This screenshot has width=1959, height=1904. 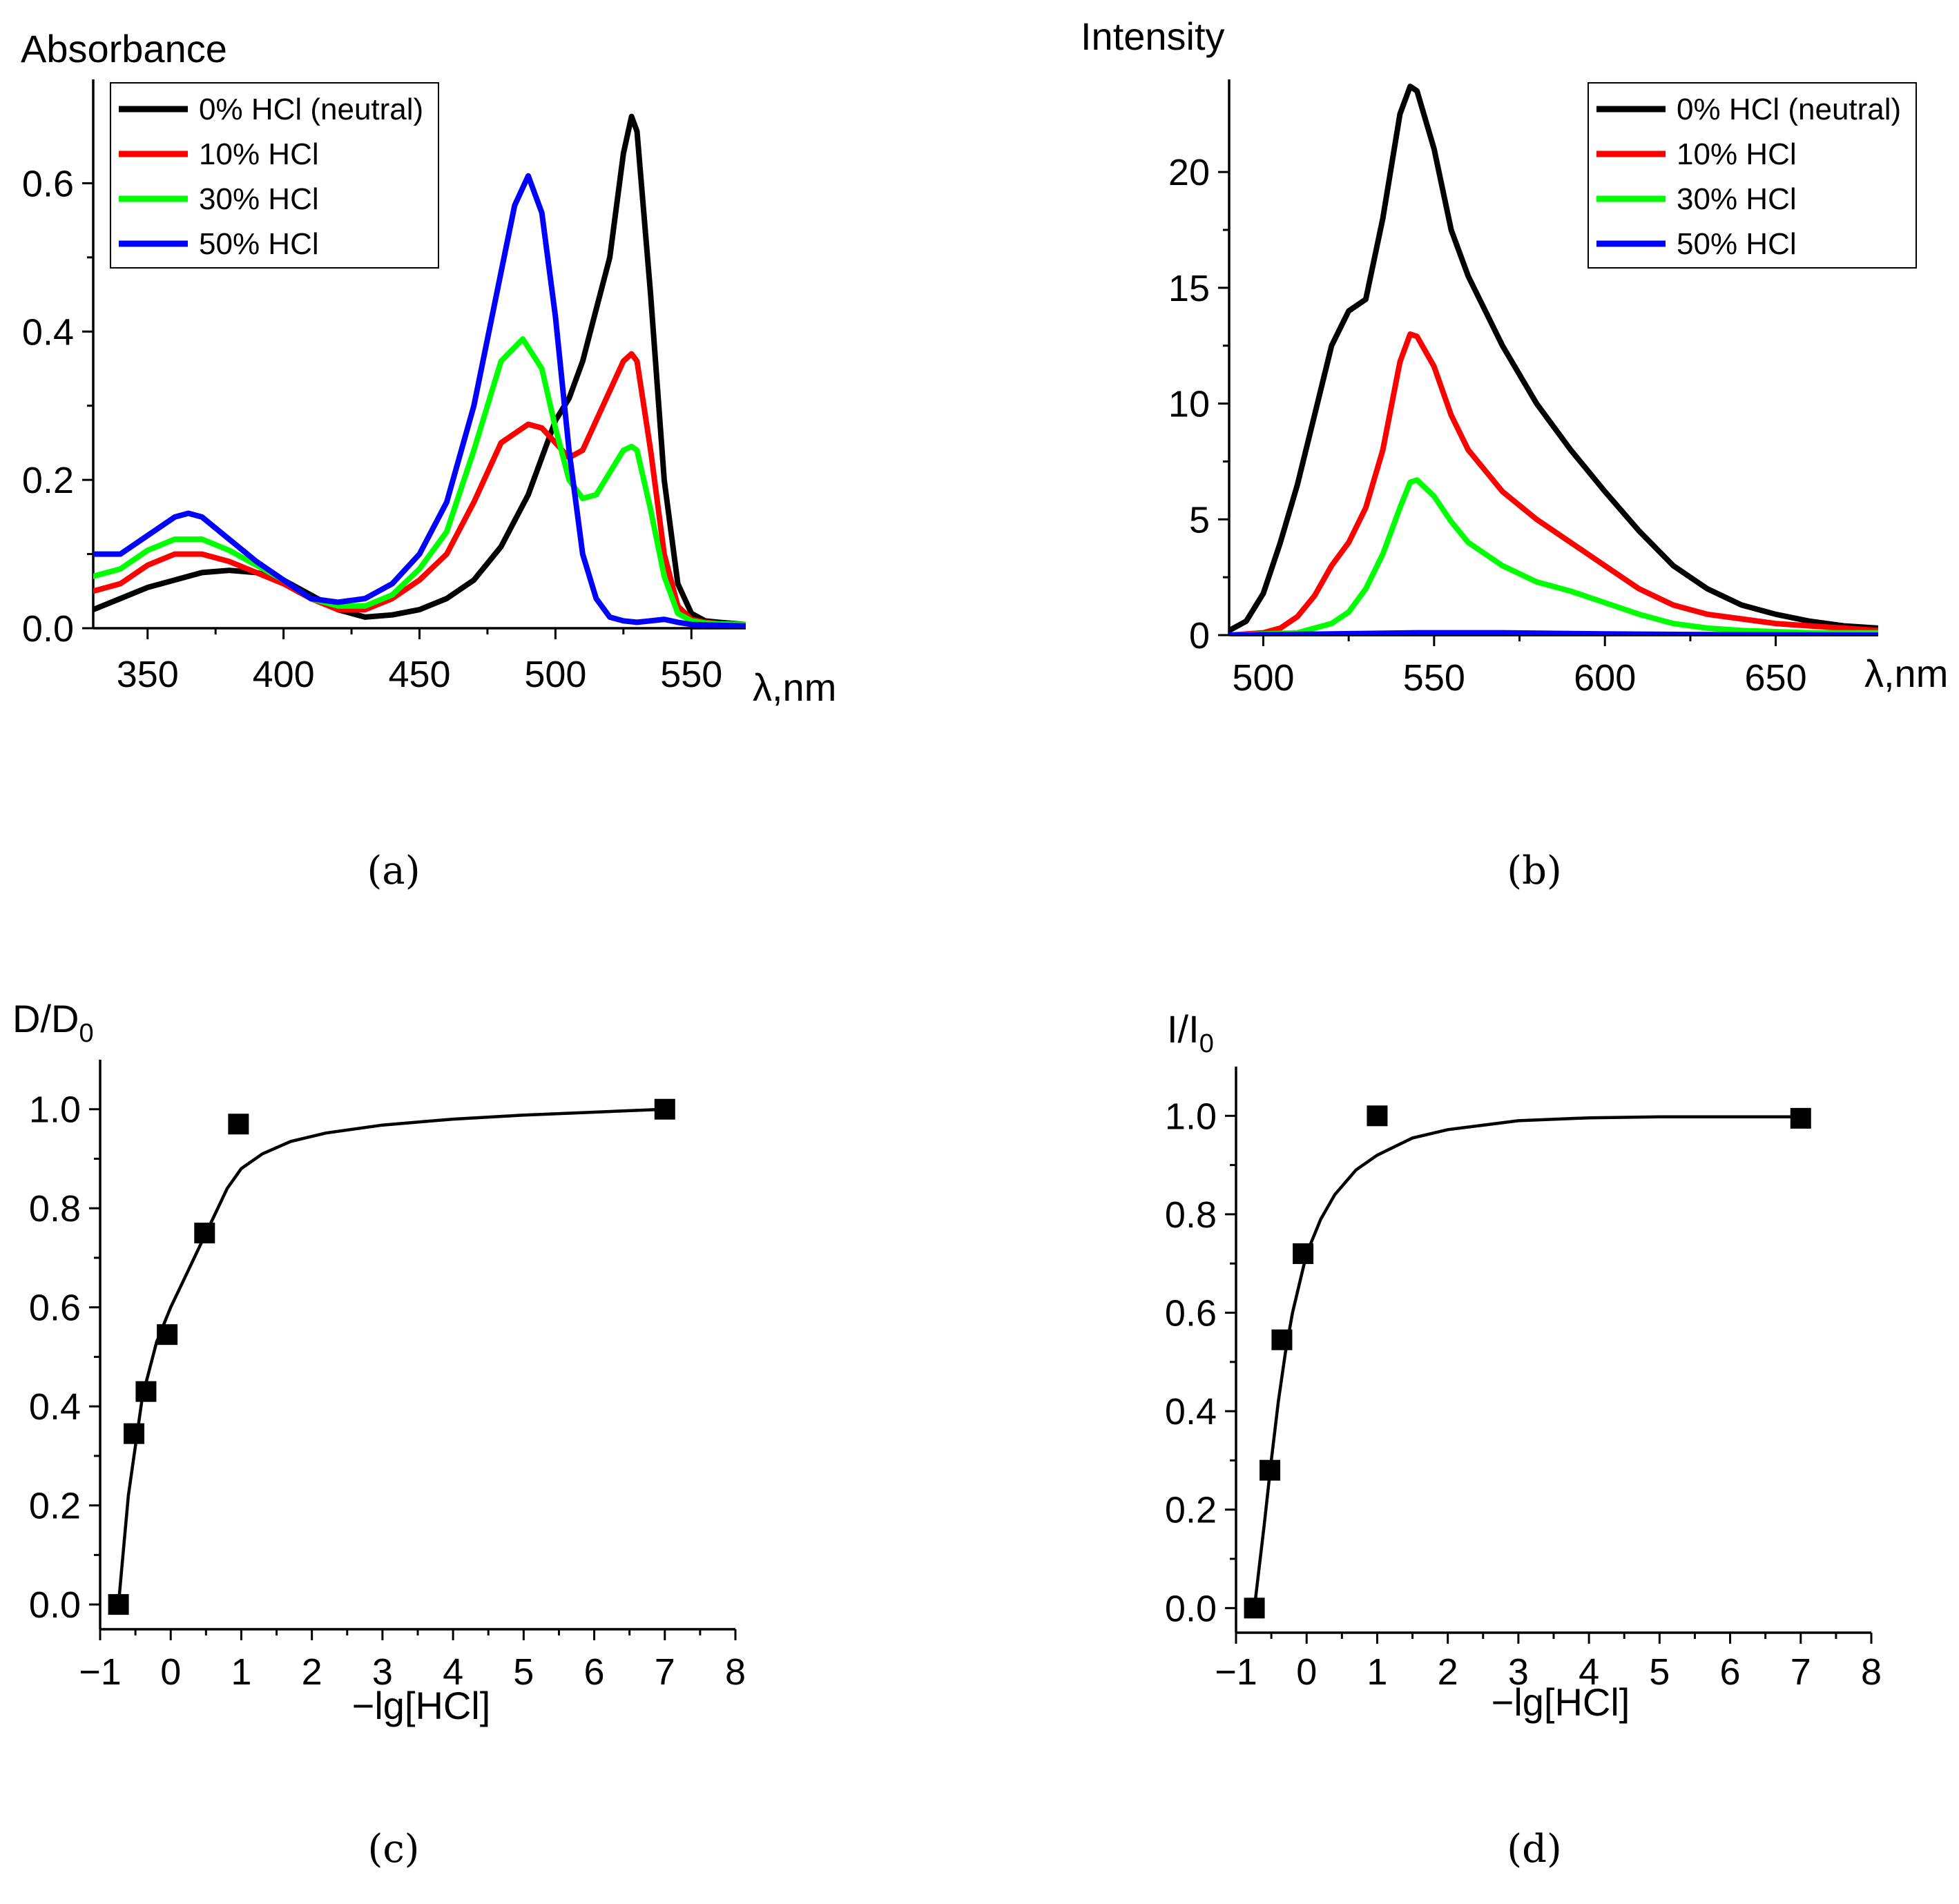 What do you see at coordinates (393, 870) in the screenshot?
I see `panel-label: (a)` at bounding box center [393, 870].